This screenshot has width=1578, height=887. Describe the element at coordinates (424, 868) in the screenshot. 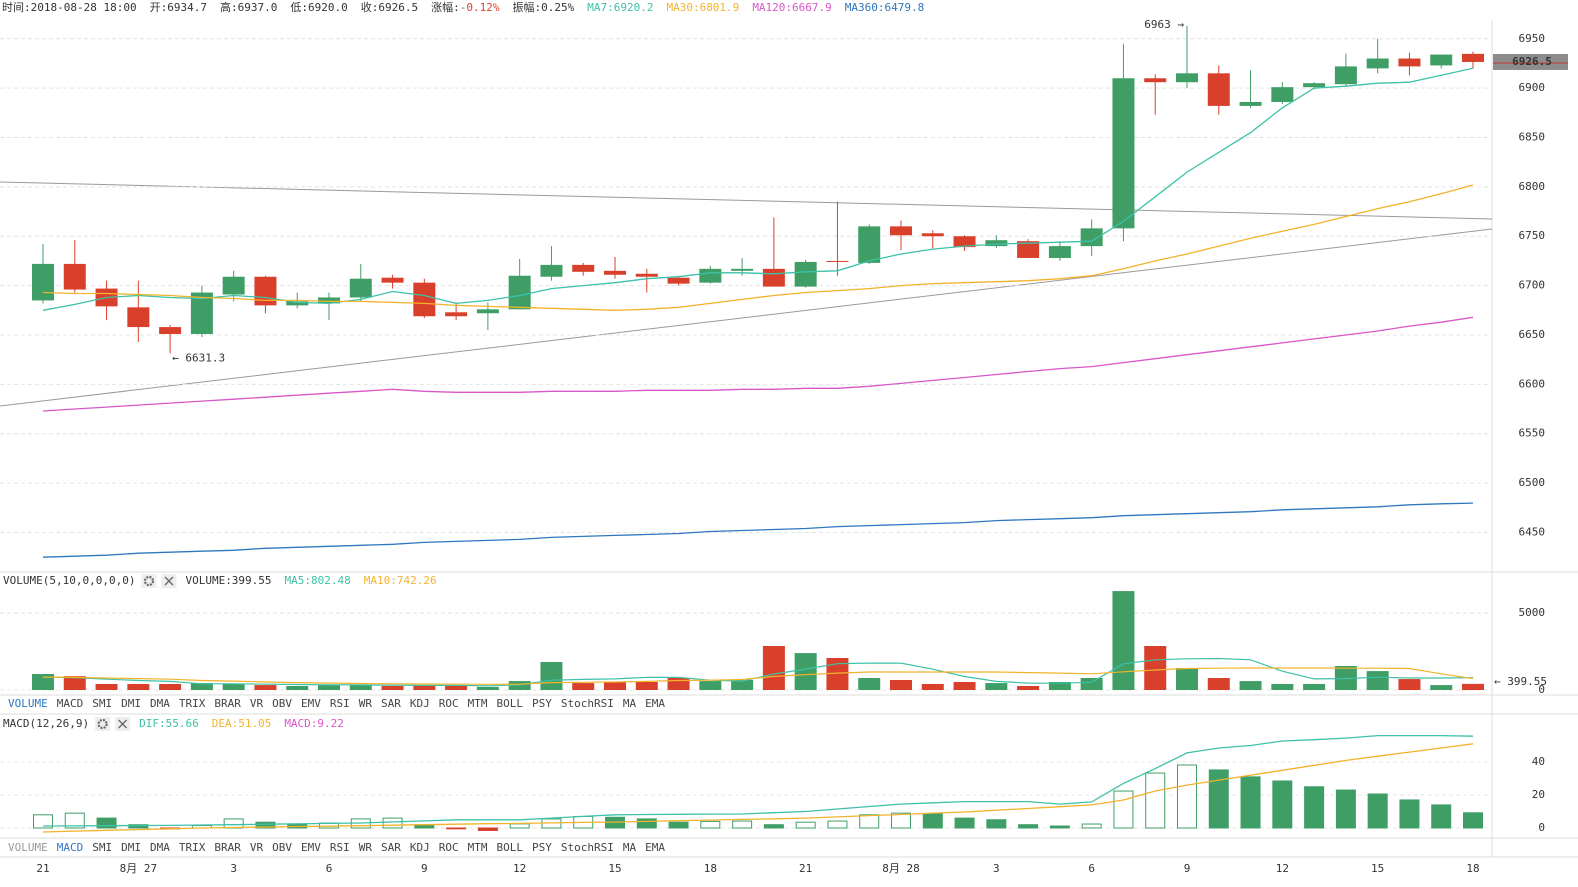

I see `x-tick-label: 9` at that location.